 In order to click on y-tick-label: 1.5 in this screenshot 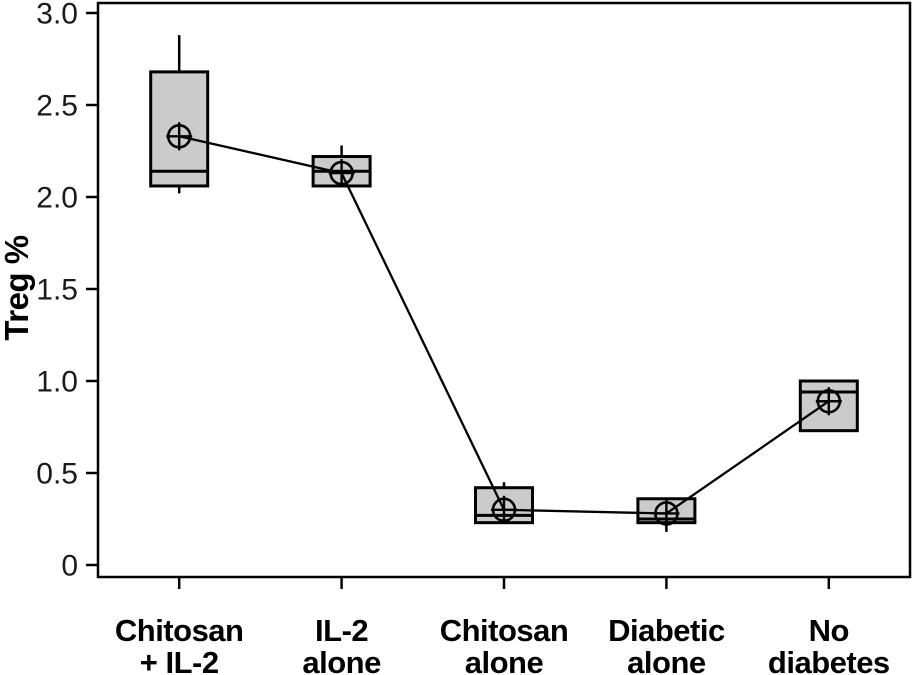, I will do `click(57, 290)`.